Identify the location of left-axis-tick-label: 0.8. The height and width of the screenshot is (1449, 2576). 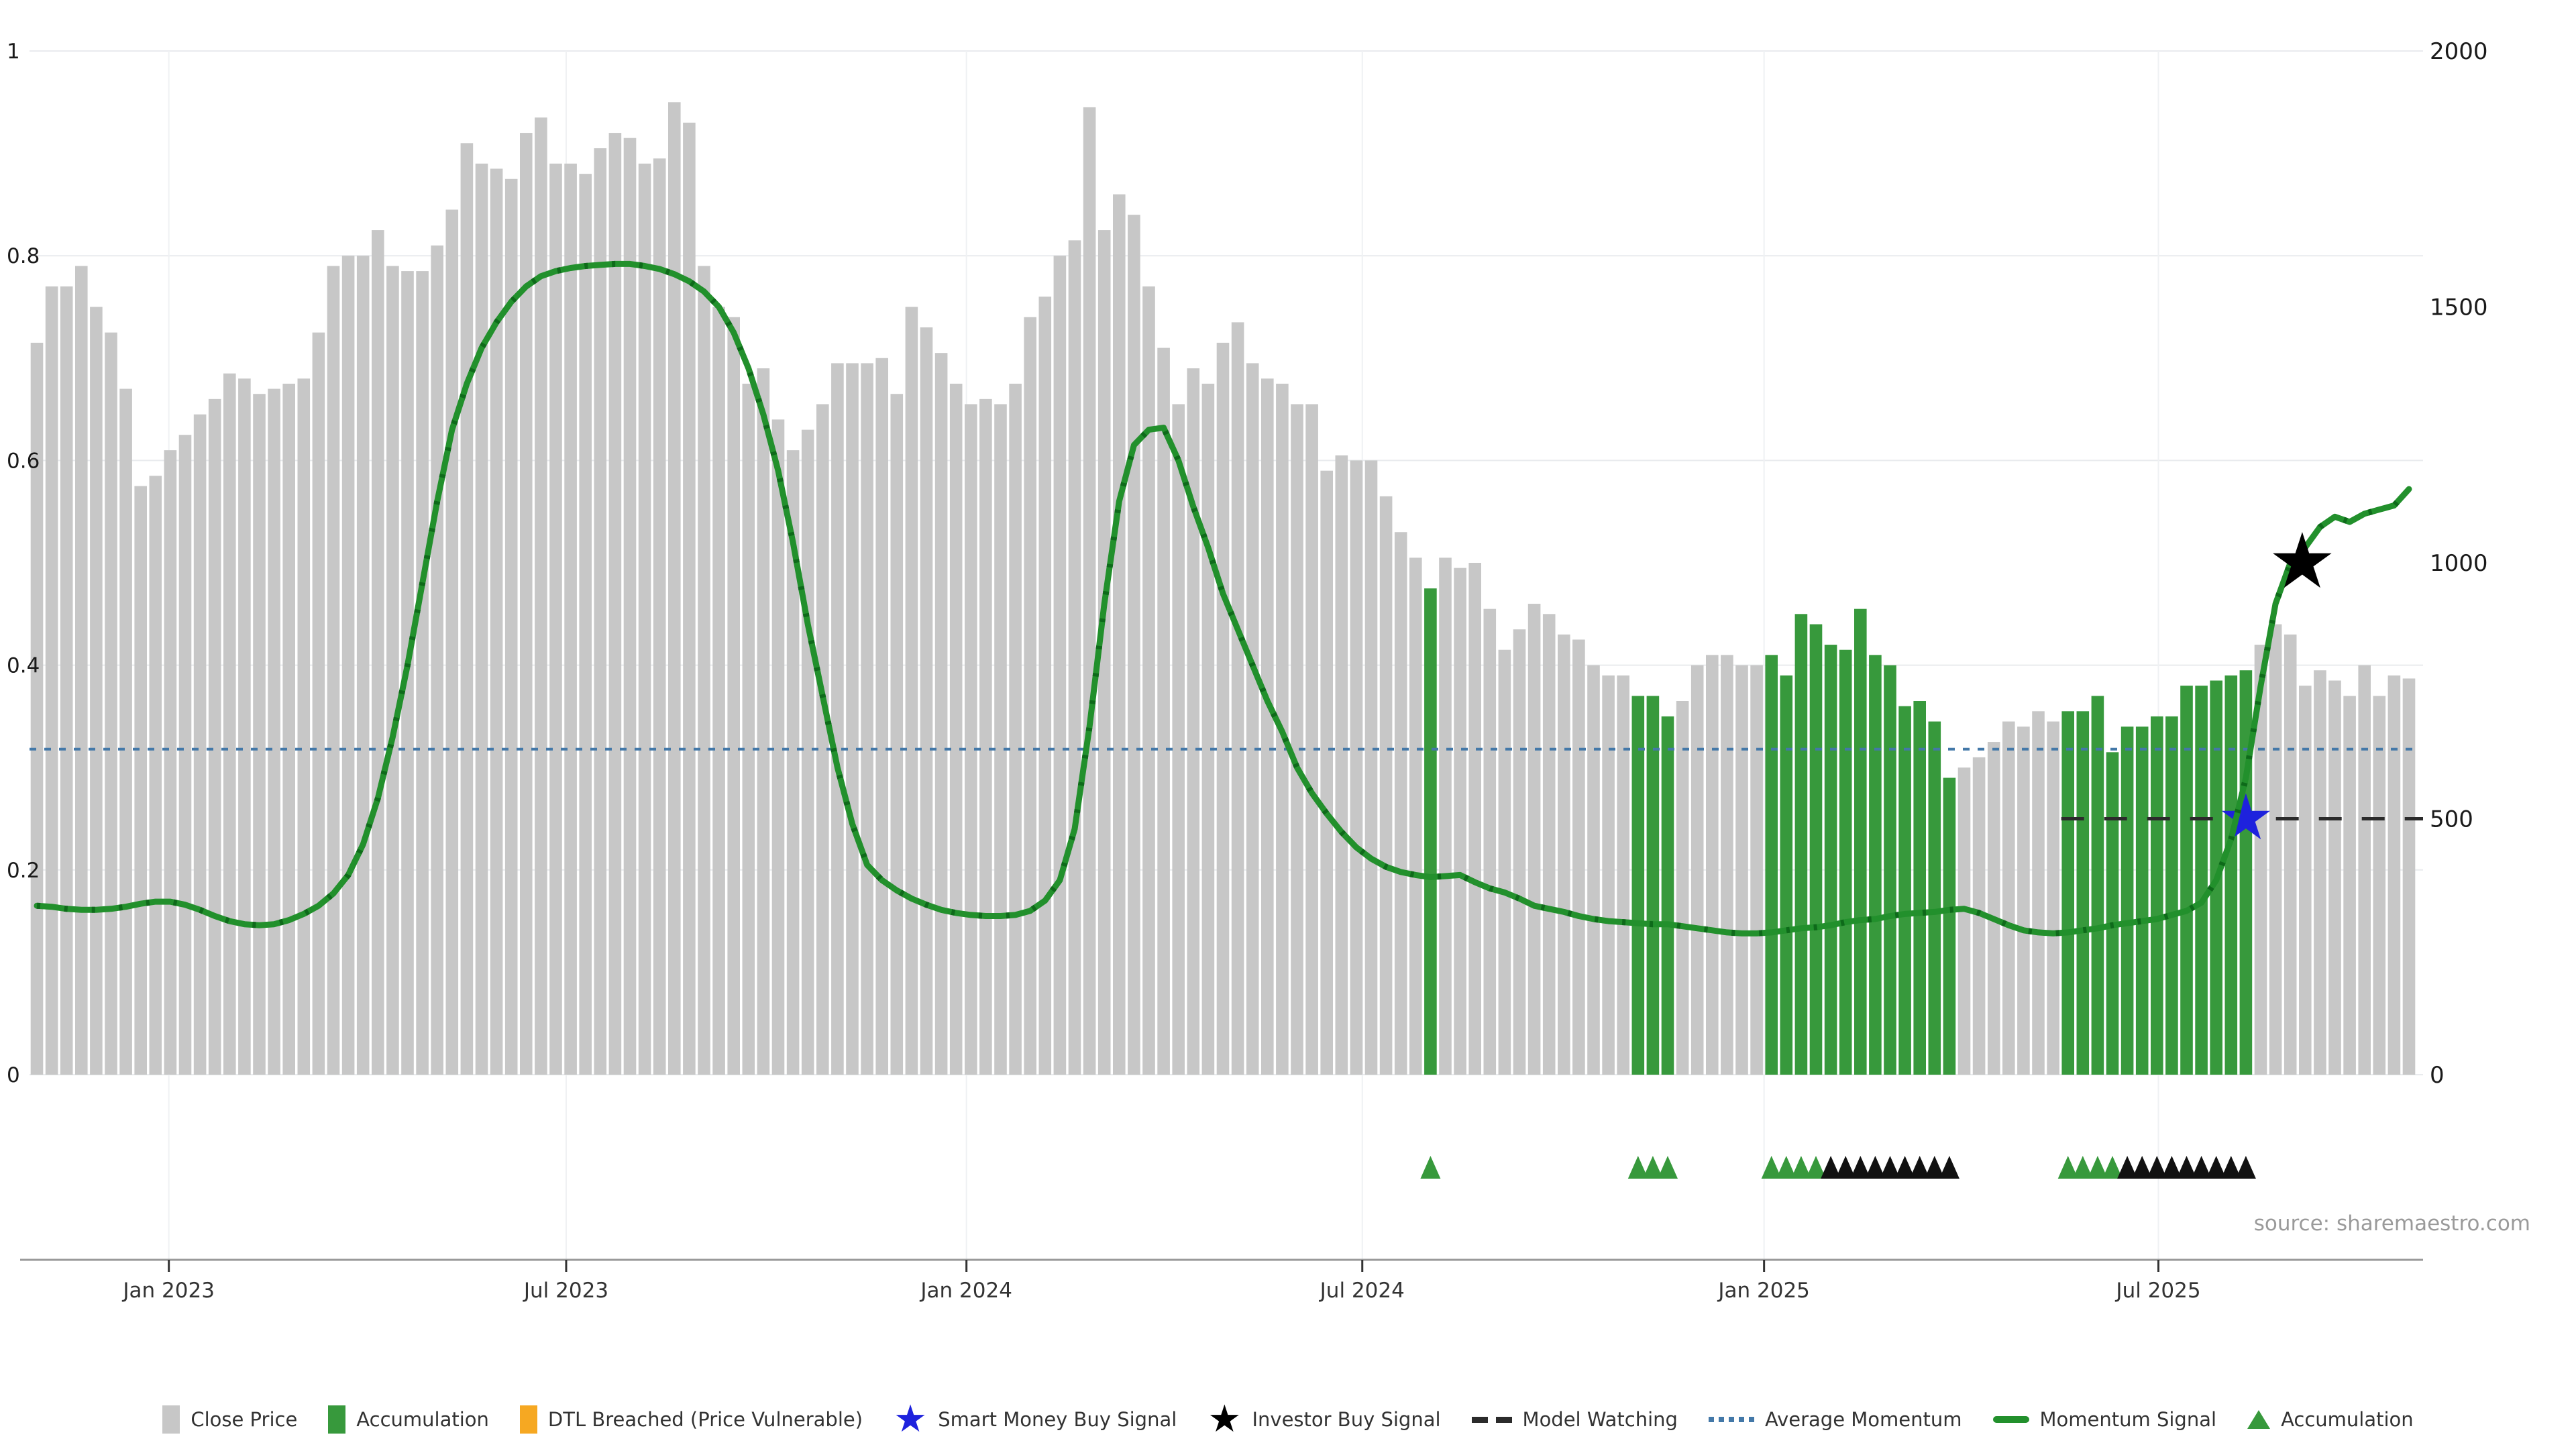
(23, 256).